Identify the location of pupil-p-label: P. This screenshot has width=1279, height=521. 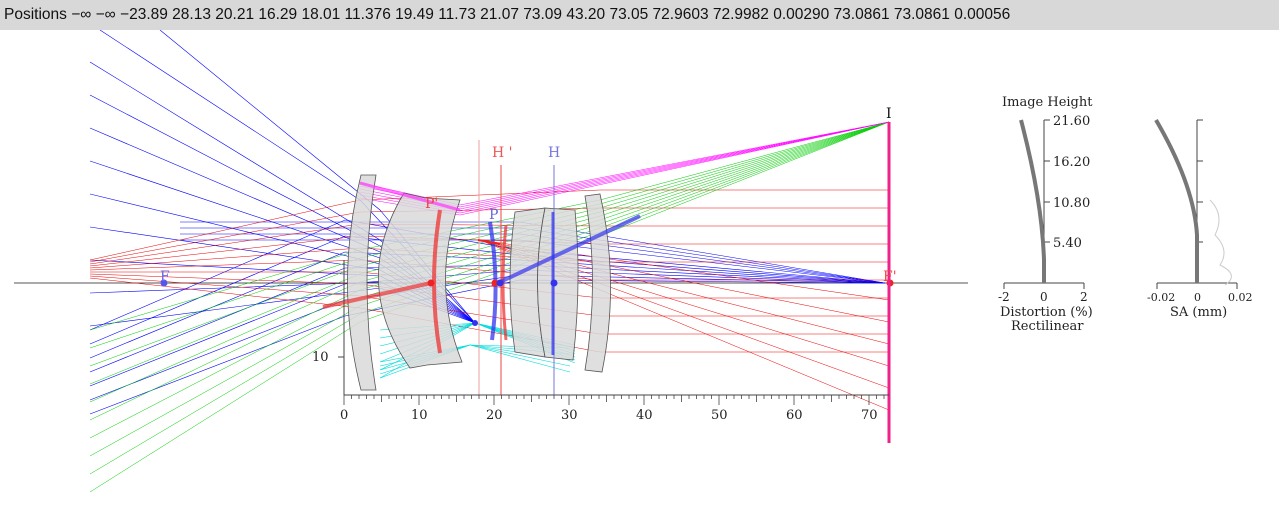
(493, 215).